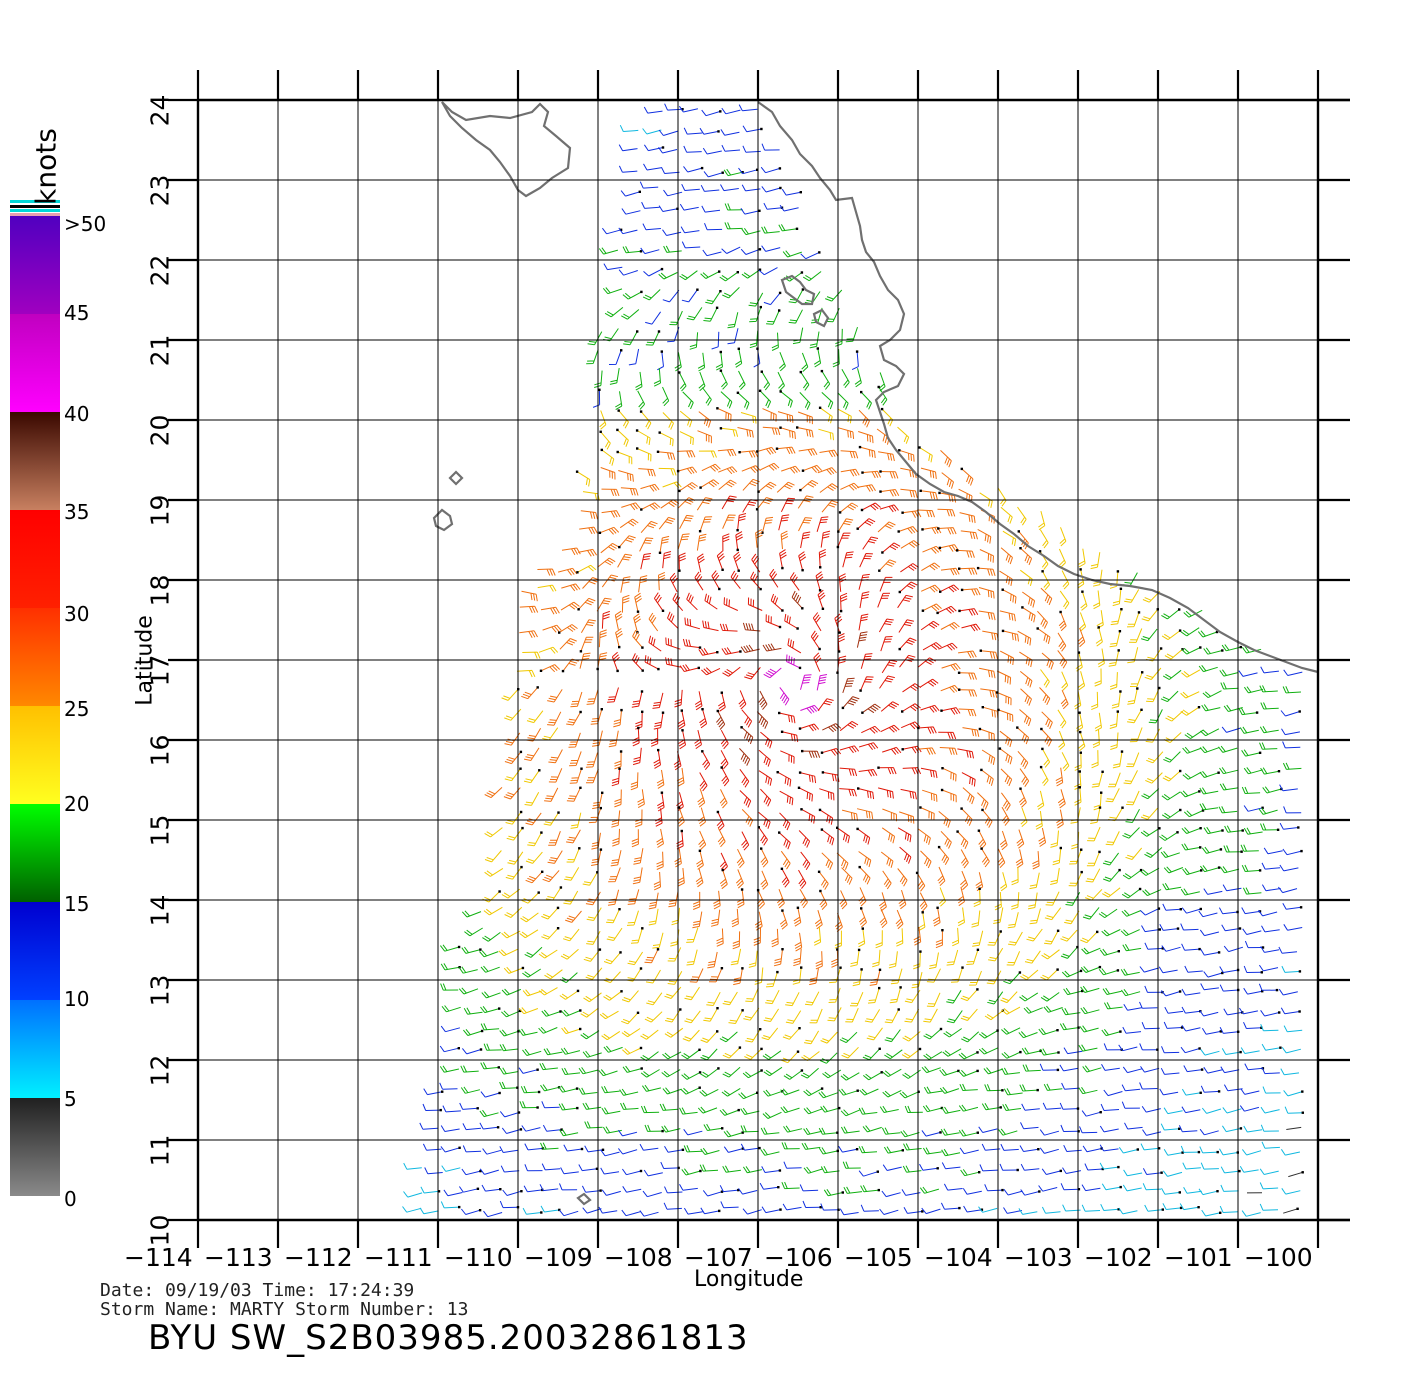  What do you see at coordinates (160, 750) in the screenshot?
I see `lat-tick-label: 16` at bounding box center [160, 750].